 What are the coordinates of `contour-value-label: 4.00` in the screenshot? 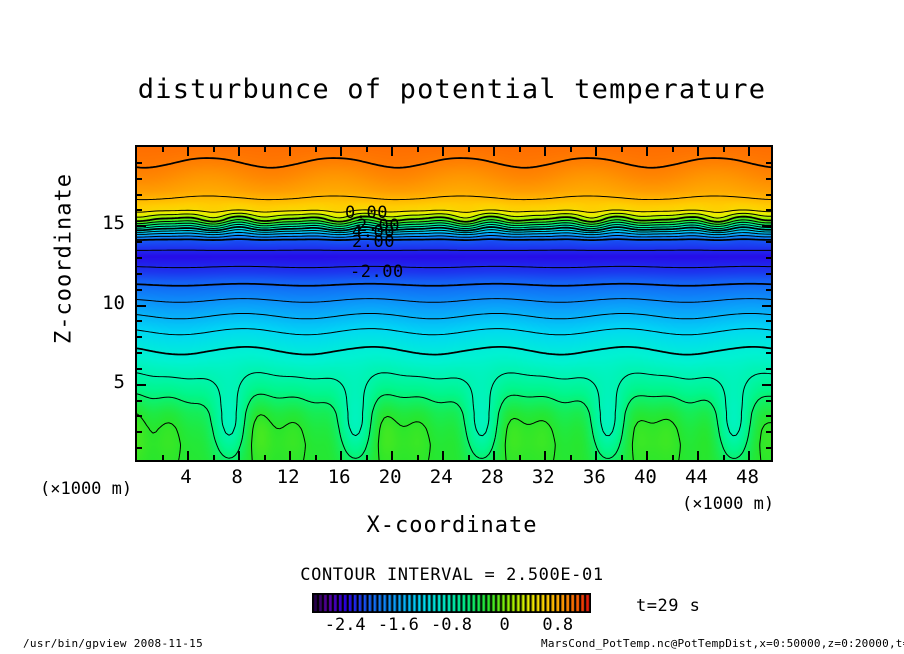 It's located at (373, 232).